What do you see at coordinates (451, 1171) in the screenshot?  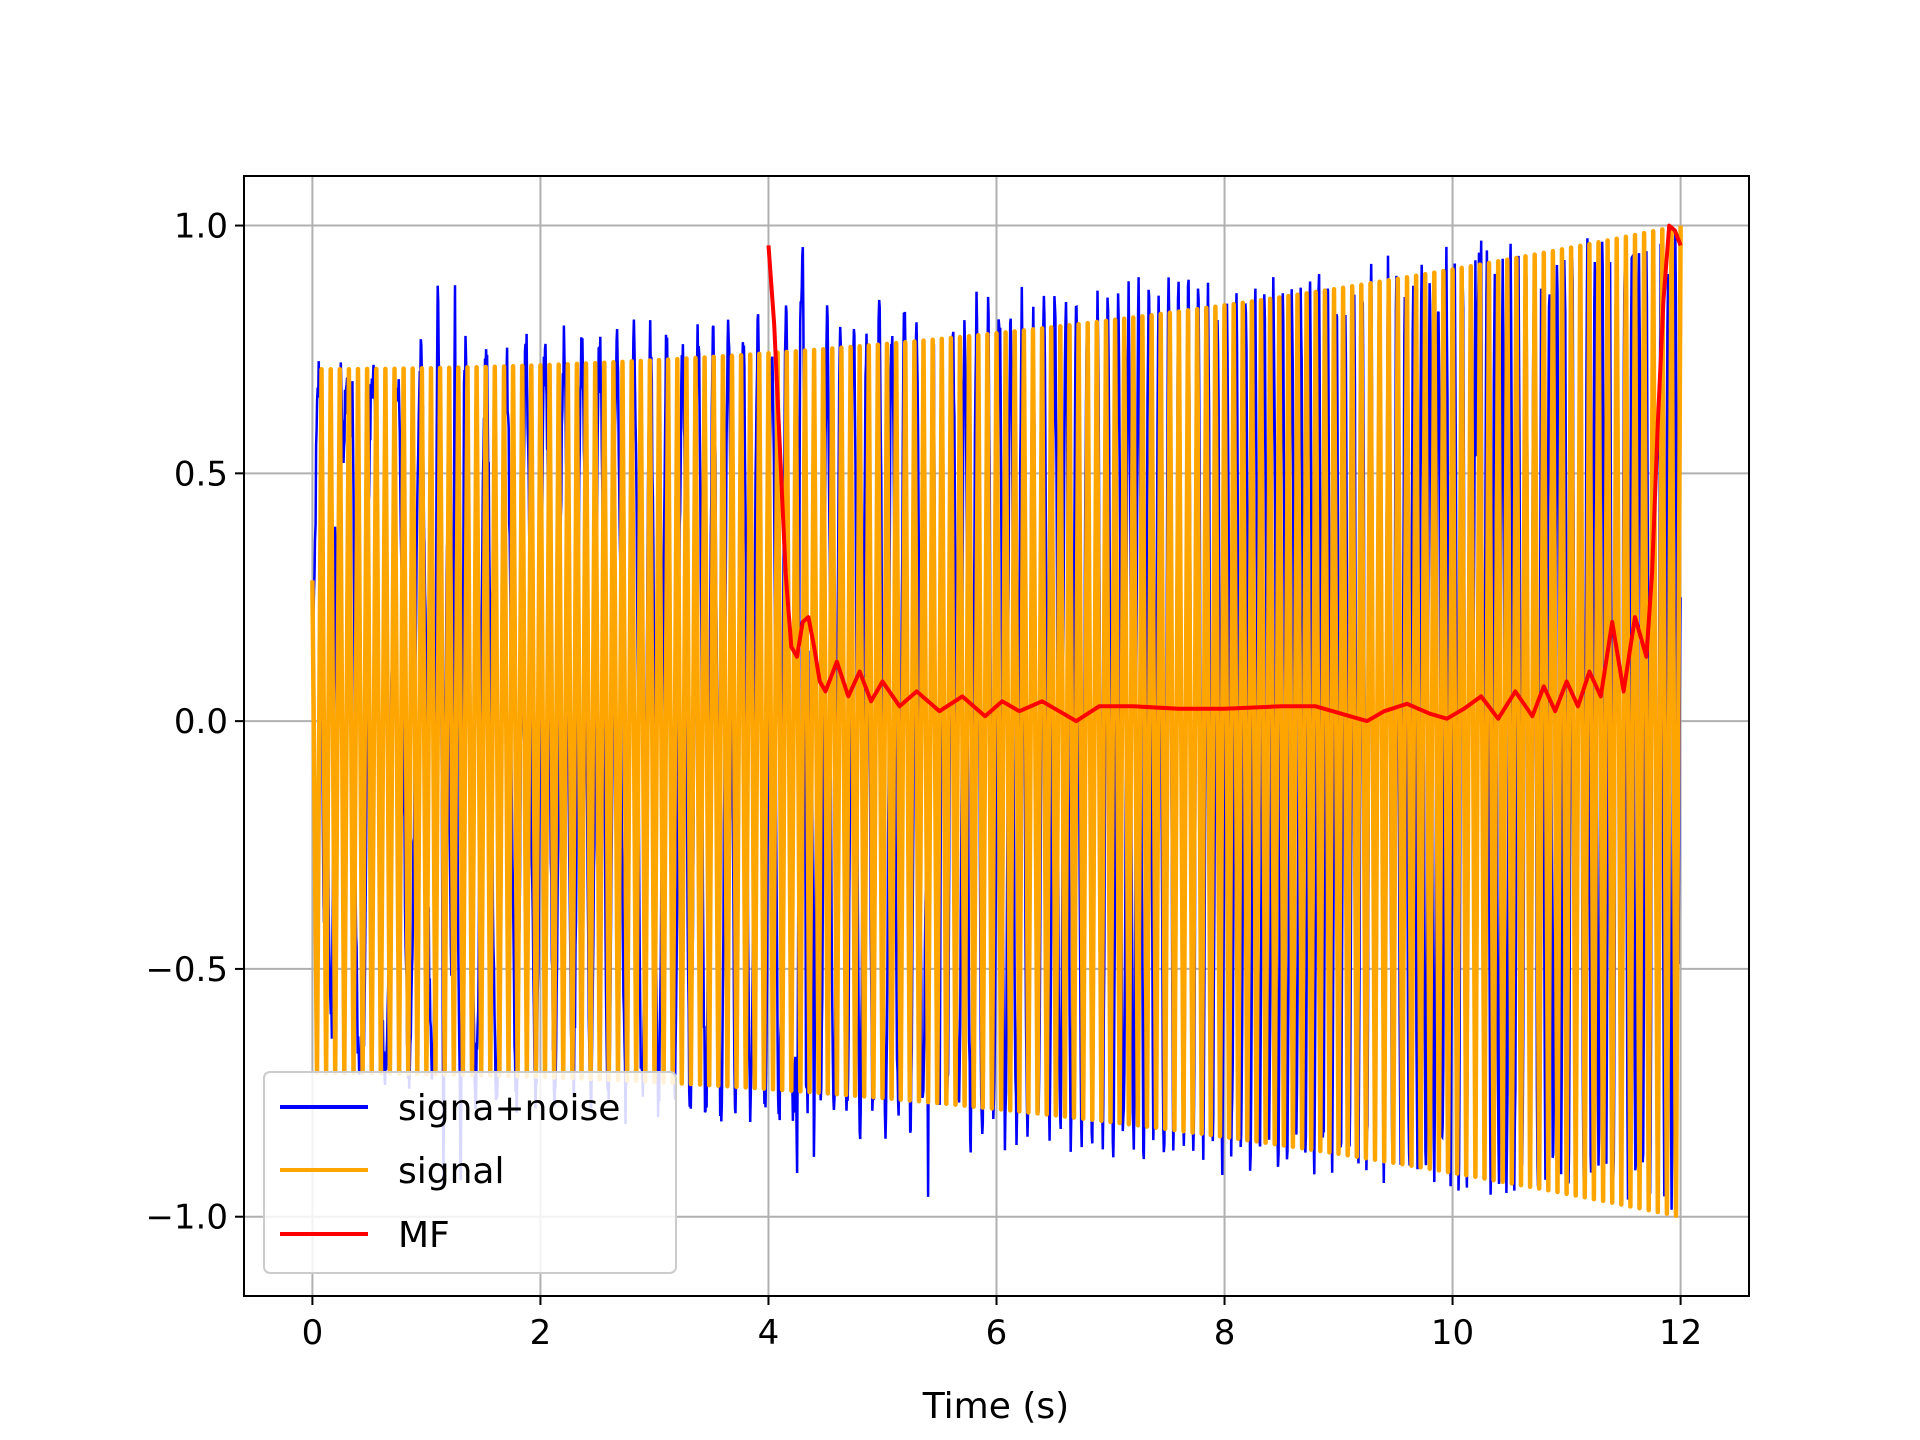 I see `legend-label-signal: signal` at bounding box center [451, 1171].